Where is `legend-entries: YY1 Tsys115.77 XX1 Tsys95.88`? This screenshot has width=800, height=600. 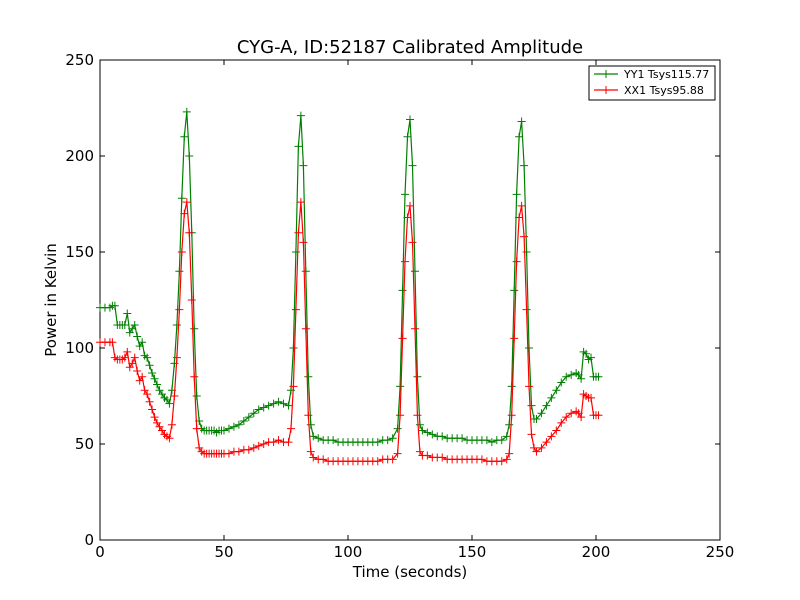 legend-entries: YY1 Tsys115.77 XX1 Tsys95.88 is located at coordinates (651, 82).